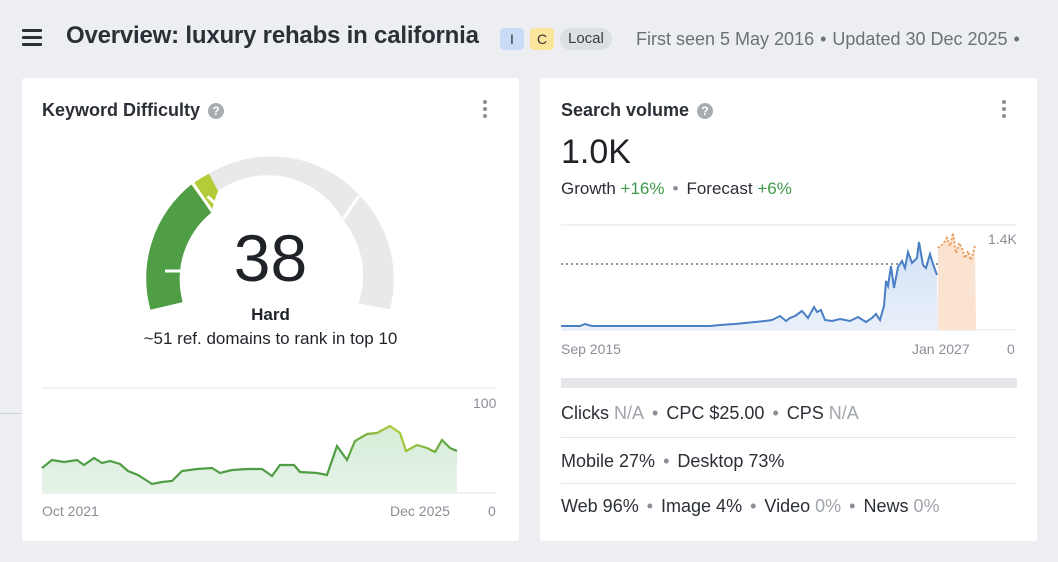  I want to click on video-label: Video, so click(787, 506).